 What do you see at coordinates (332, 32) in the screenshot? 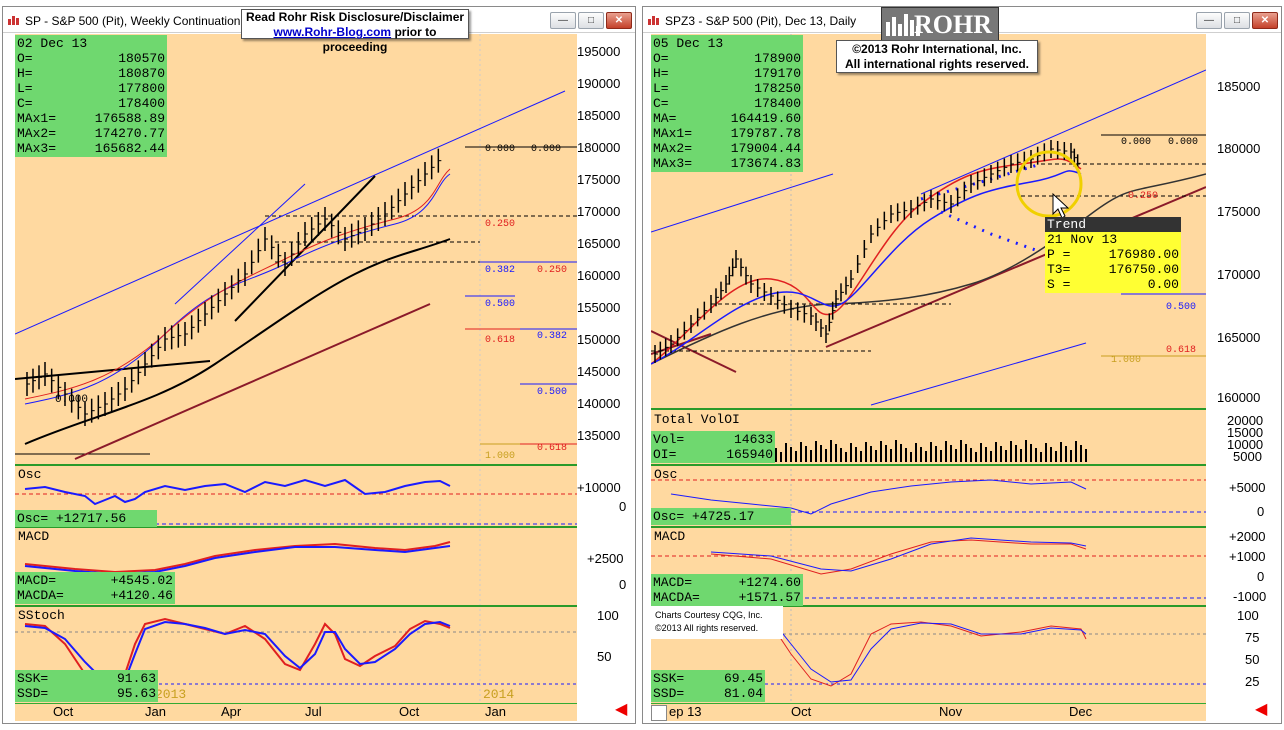
I see `rohr-blog-link: www.Rohr-Blog.com` at bounding box center [332, 32].